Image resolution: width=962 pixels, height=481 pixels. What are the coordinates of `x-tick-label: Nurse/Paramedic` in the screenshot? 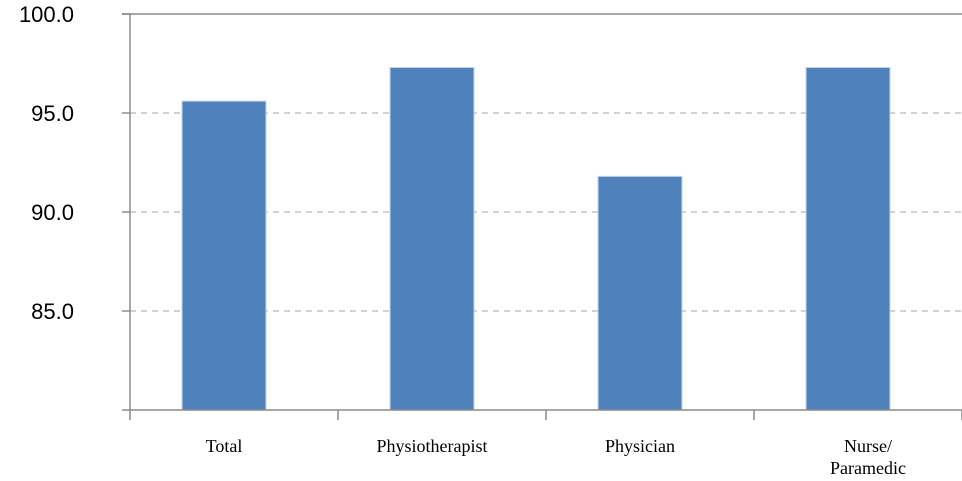 It's located at (868, 457).